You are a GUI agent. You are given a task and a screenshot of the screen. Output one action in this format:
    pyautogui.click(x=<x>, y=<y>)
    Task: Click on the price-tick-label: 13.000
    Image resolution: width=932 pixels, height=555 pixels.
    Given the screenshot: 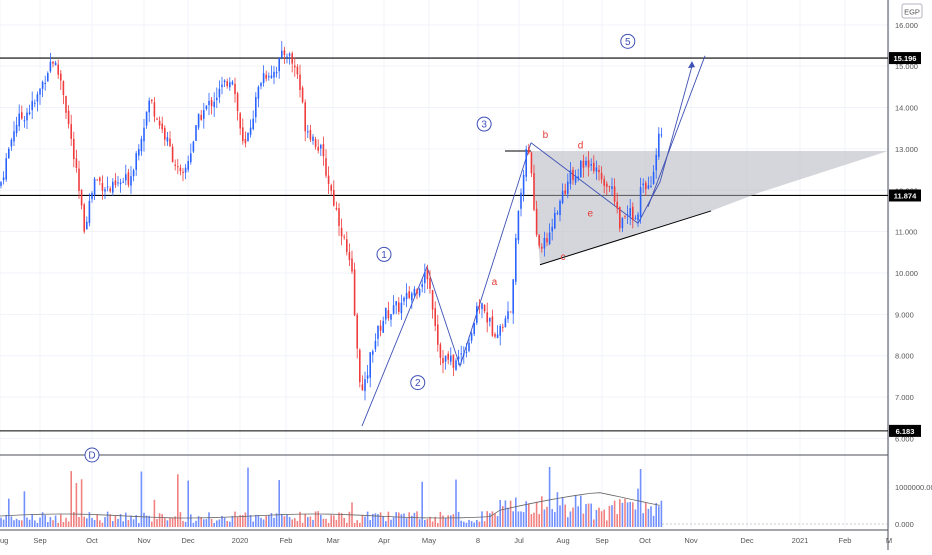 What is the action you would take?
    pyautogui.click(x=906, y=149)
    